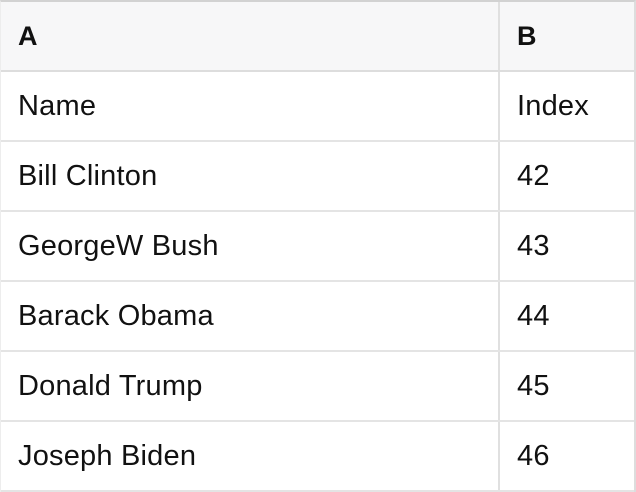  I want to click on cell-b1: Index, so click(567, 106).